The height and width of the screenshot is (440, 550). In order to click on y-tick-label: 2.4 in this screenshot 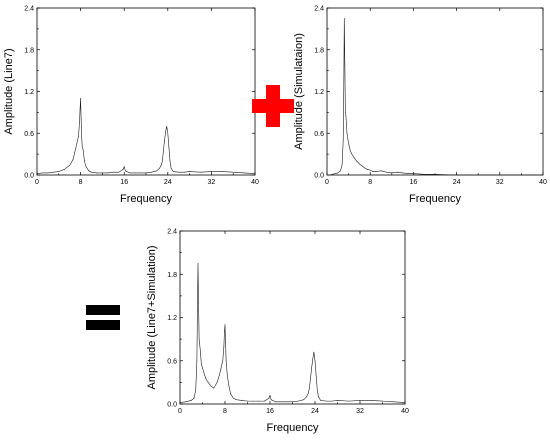, I will do `click(172, 232)`.